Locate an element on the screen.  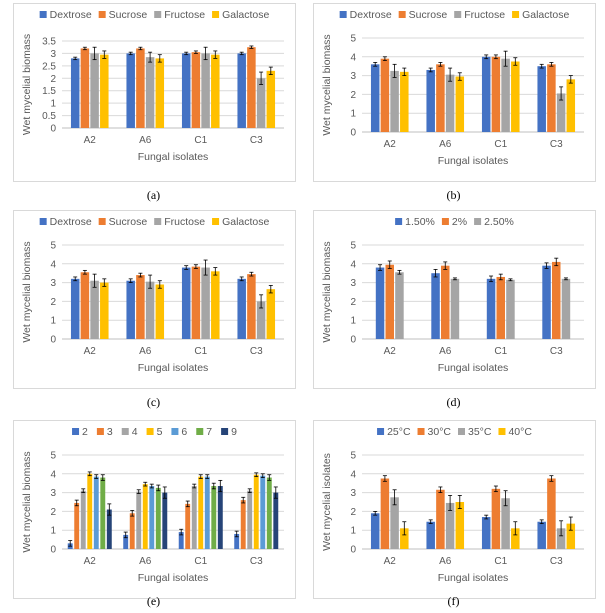
legend-label: 2 is located at coordinates (85, 432).